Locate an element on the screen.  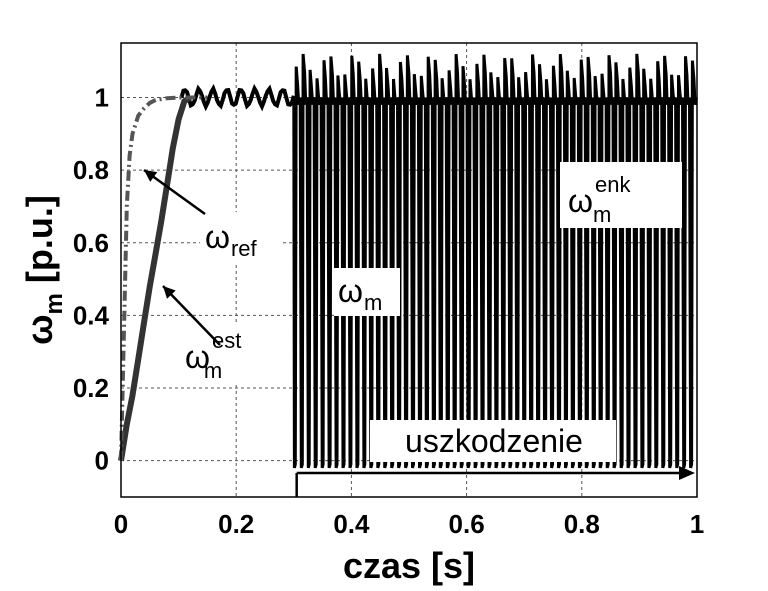
arrow-omega-m-est is located at coordinates (191, 315).